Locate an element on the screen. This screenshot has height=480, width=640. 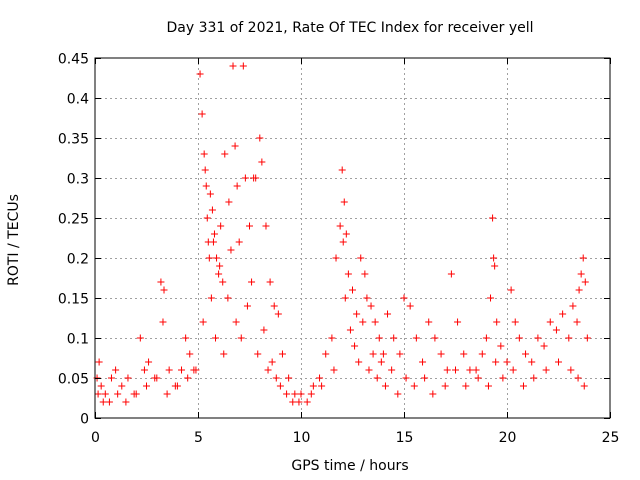
x-tick-label: 25 is located at coordinates (611, 438).